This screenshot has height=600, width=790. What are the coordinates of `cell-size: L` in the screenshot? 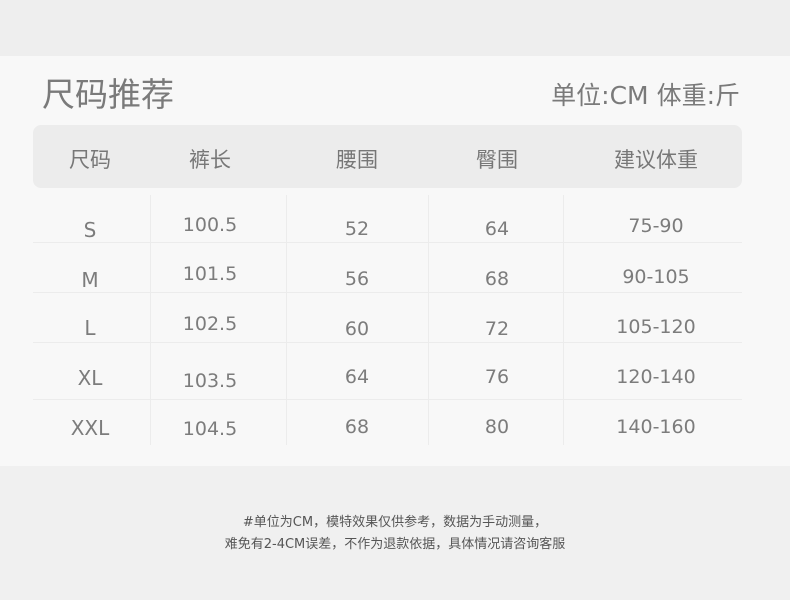 It's located at (90, 328).